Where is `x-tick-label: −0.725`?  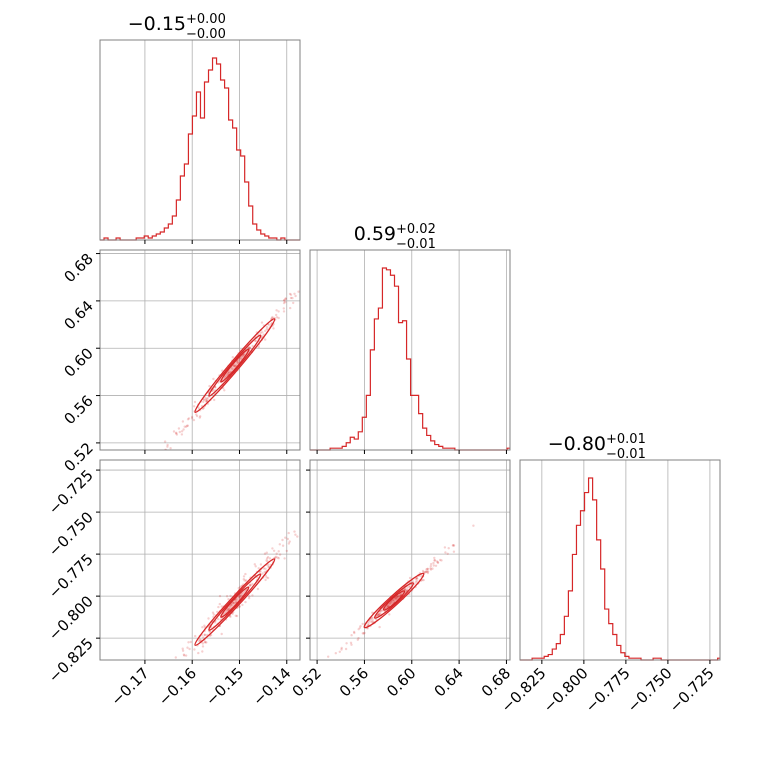 x-tick-label: −0.725 is located at coordinates (692, 690).